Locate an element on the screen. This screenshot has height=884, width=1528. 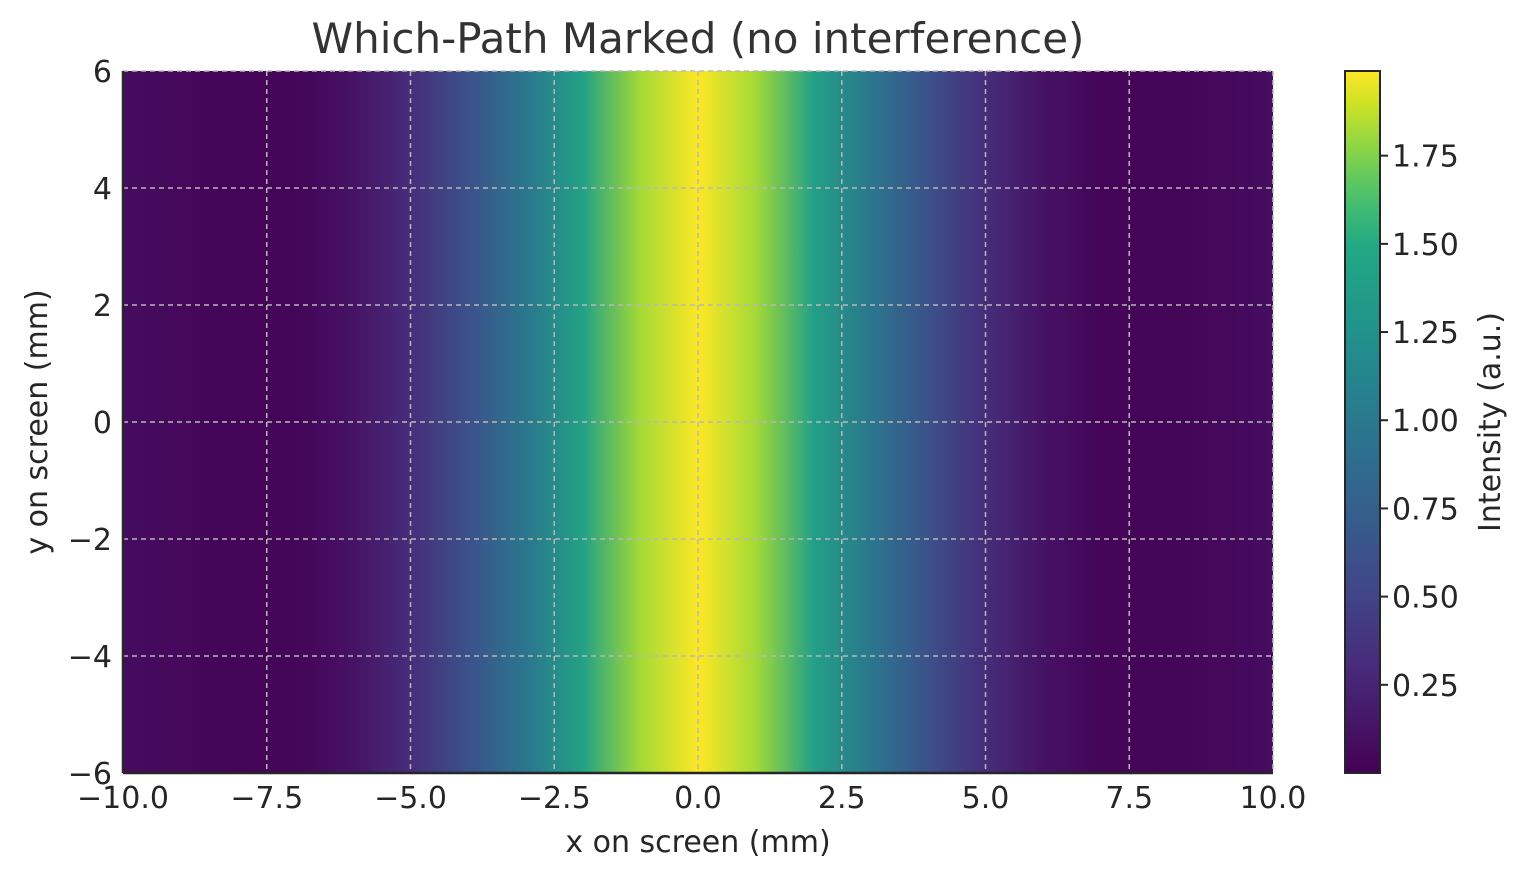
colorbar-tick-label: 0.25 is located at coordinates (1425, 686).